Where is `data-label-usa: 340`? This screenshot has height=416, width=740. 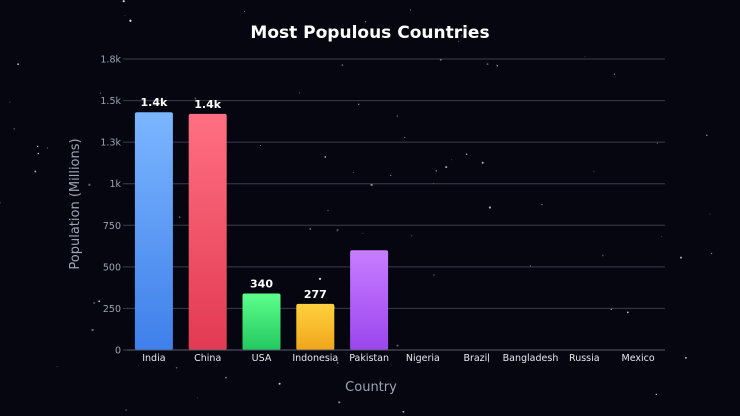
data-label-usa: 340 is located at coordinates (261, 284).